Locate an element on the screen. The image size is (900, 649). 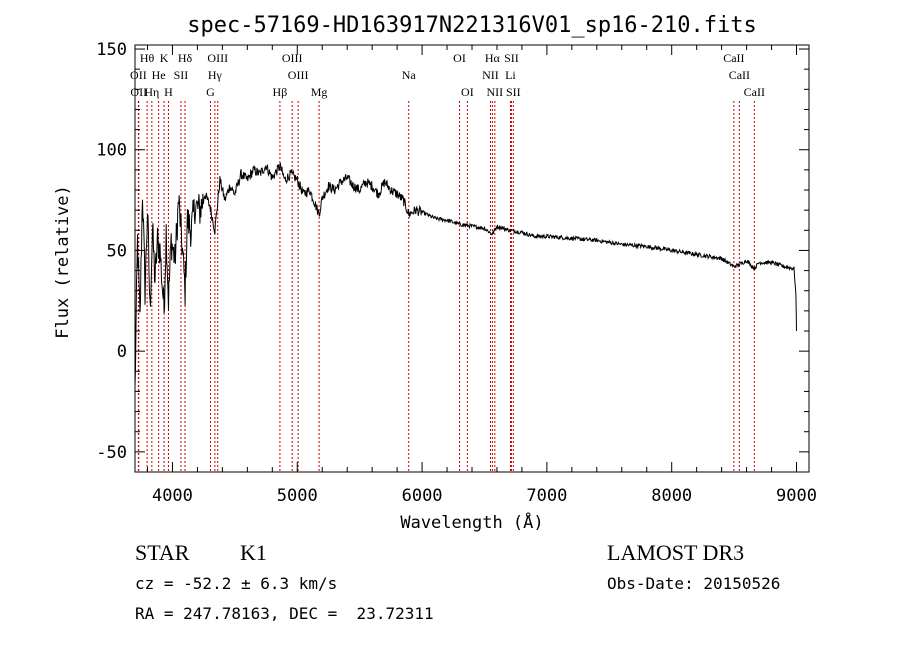
x-tick-label: 7000 is located at coordinates (546, 496).